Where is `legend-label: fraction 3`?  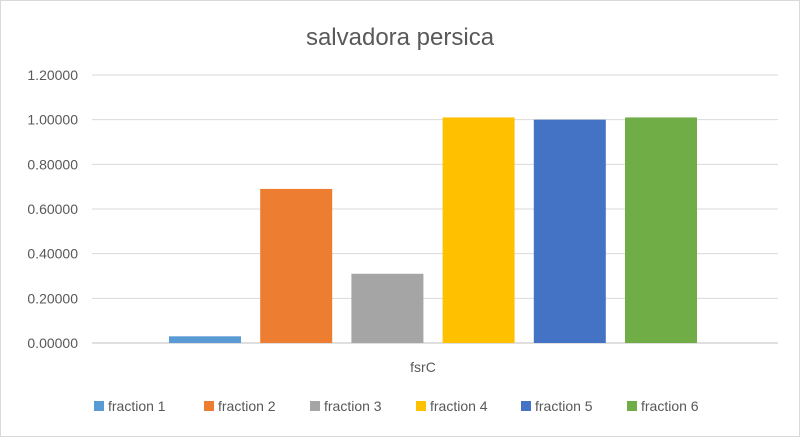
legend-label: fraction 3 is located at coordinates (353, 406).